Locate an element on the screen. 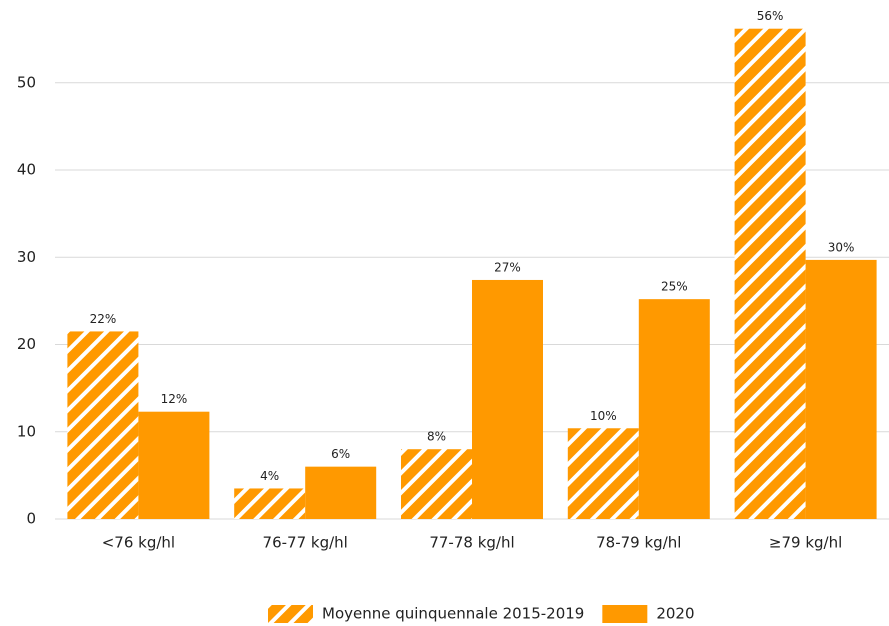 Image resolution: width=889 pixels, height=626 pixels. legend-label: 2020 is located at coordinates (675, 614).